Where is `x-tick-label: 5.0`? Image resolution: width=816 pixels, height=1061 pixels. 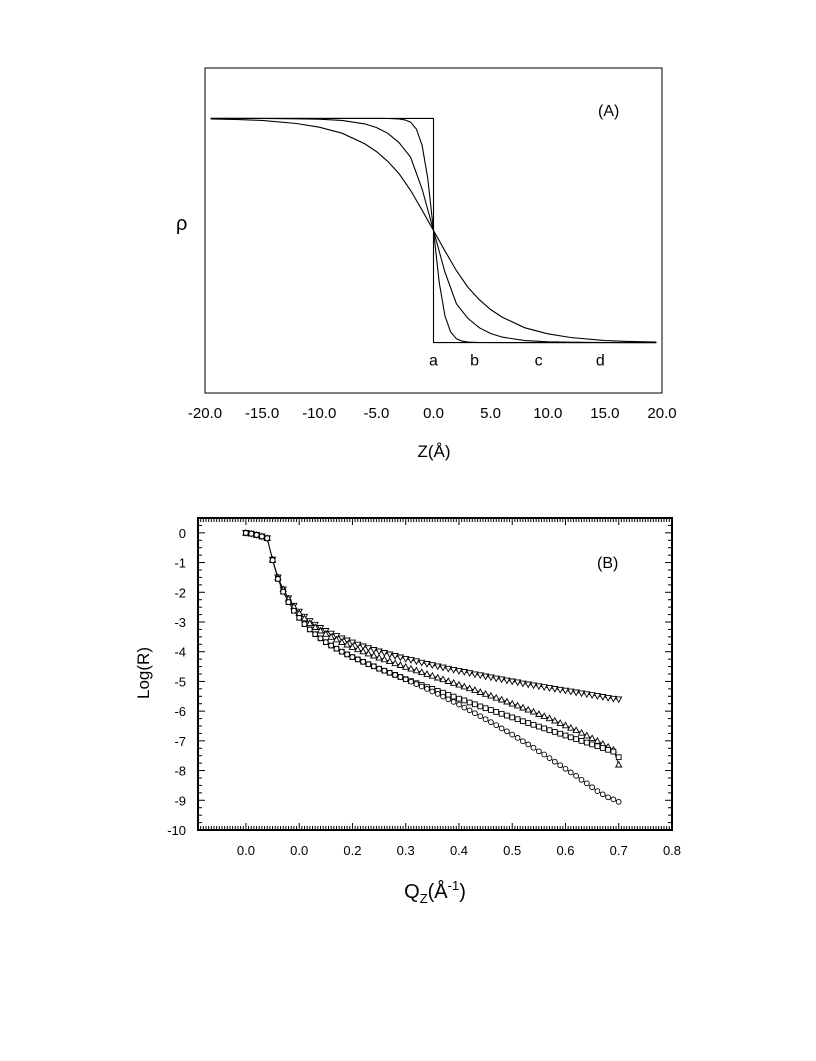
x-tick-label: 5.0 is located at coordinates (490, 413).